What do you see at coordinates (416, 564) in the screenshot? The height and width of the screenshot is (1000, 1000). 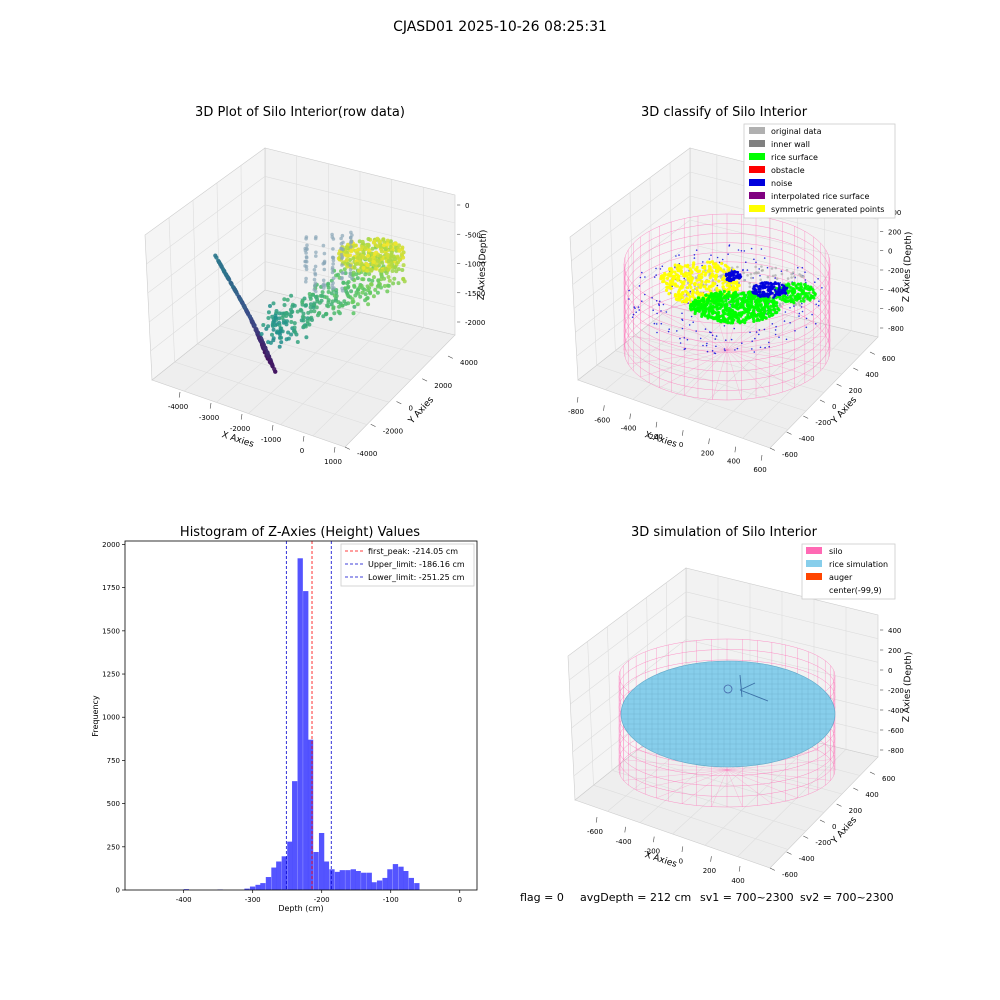 I see `histogram-legend-label: Upper_limit: -186.16 cm` at bounding box center [416, 564].